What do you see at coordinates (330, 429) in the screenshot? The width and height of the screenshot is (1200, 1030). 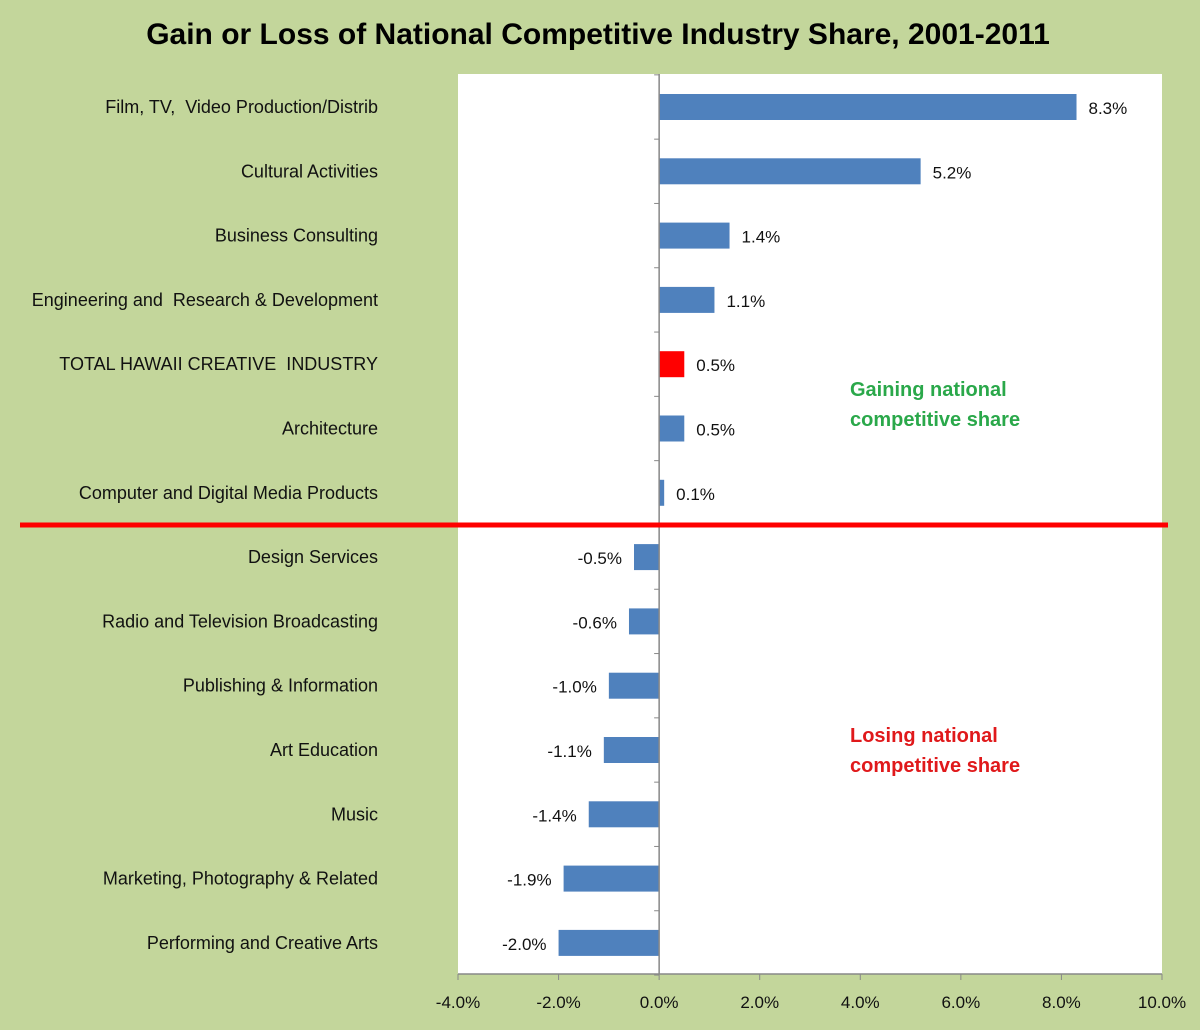 I see `category-label-5: Architecture` at bounding box center [330, 429].